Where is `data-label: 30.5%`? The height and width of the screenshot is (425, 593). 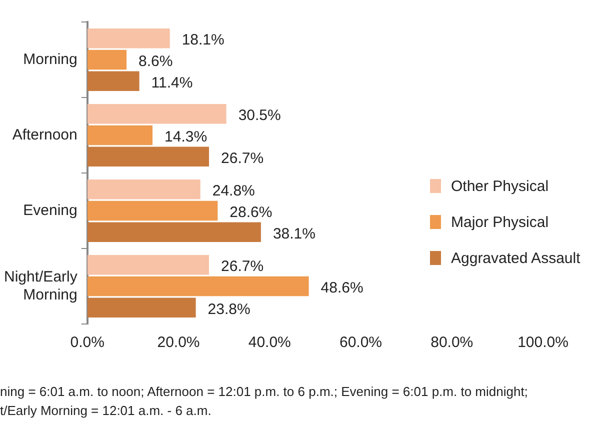 data-label: 30.5% is located at coordinates (259, 115).